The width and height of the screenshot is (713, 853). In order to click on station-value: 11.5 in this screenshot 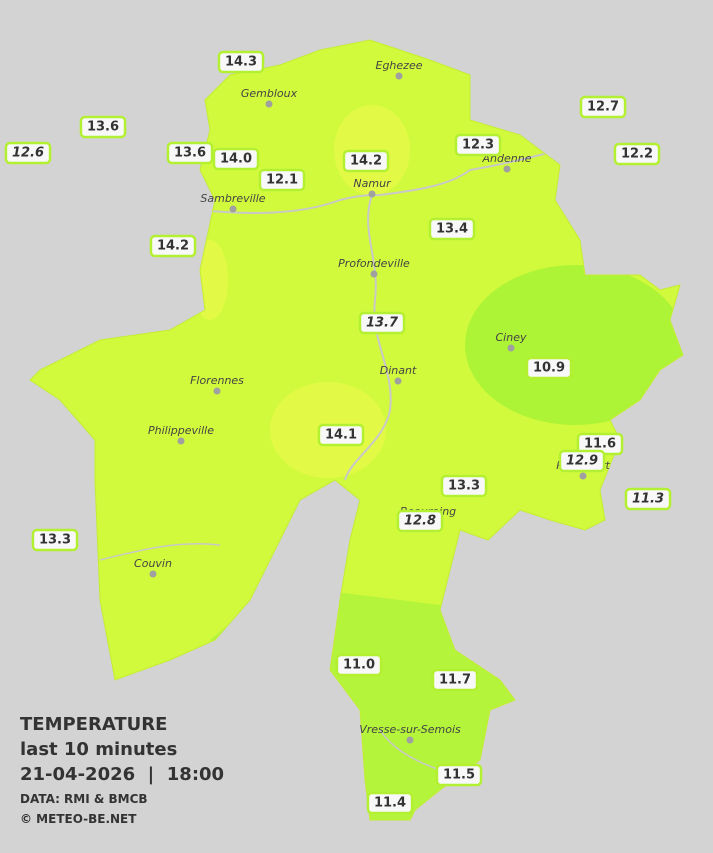, I will do `click(459, 775)`.